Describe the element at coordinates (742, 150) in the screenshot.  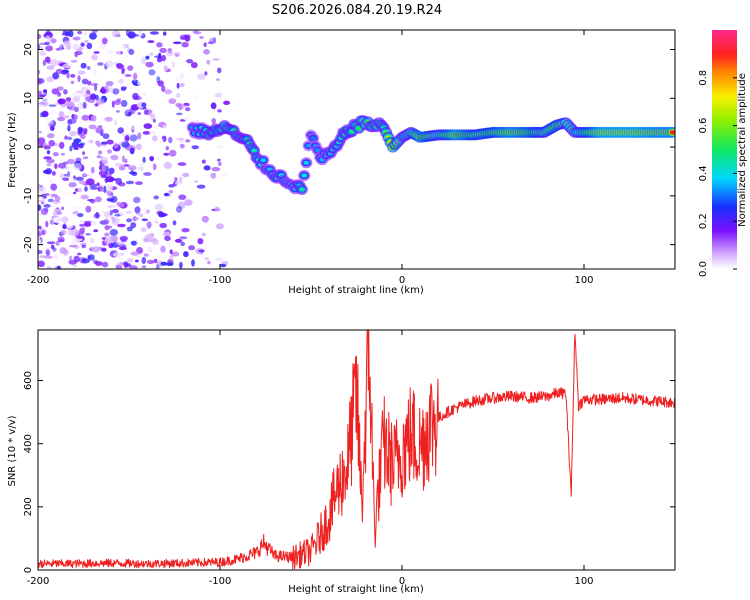
I see `colorbar-label: Normalized spectral amplitude` at that location.